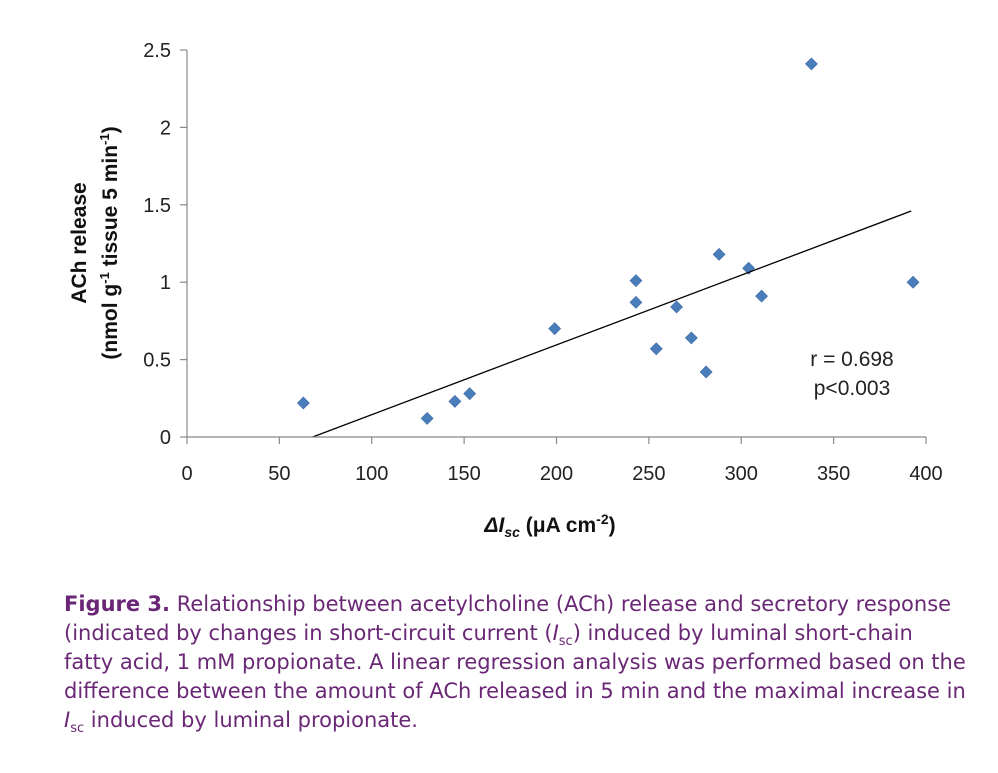  Describe the element at coordinates (852, 388) in the screenshot. I see `annotation-p: p<0.003` at that location.